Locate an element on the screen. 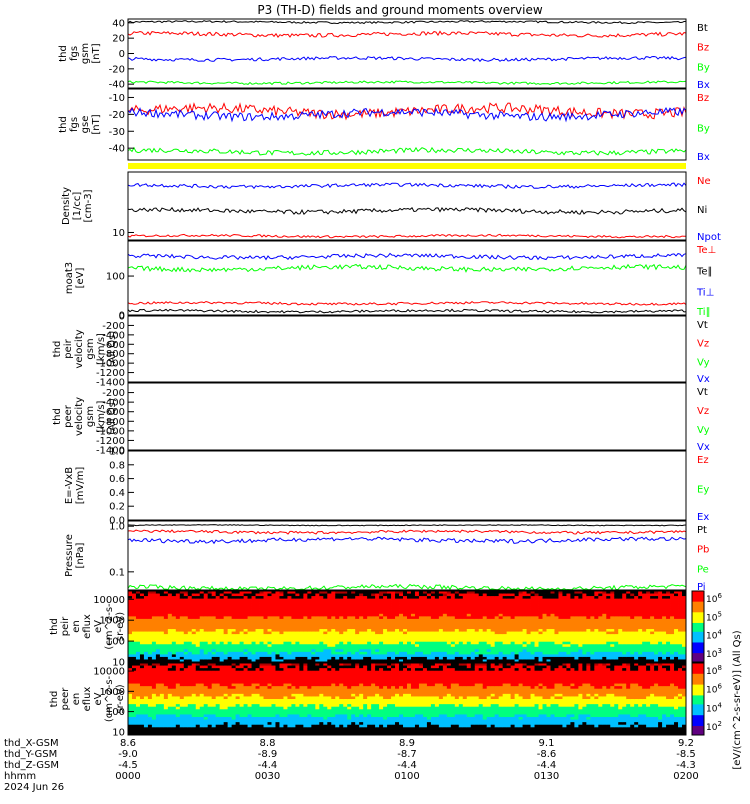 The width and height of the screenshot is (750, 804). y-axis-label: thd is located at coordinates (57, 416).